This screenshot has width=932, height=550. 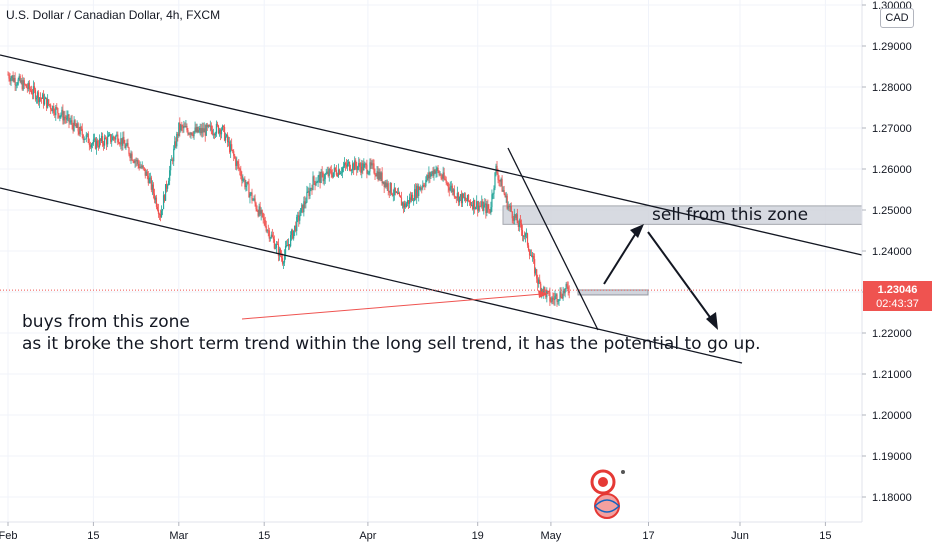 I want to click on time-tick-label: 15, so click(x=264, y=536).